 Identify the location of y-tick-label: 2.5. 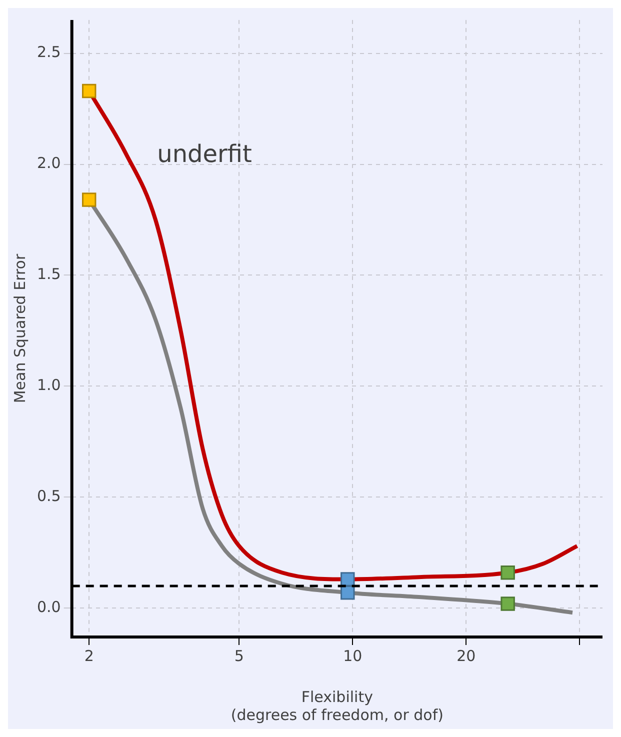
(48, 52).